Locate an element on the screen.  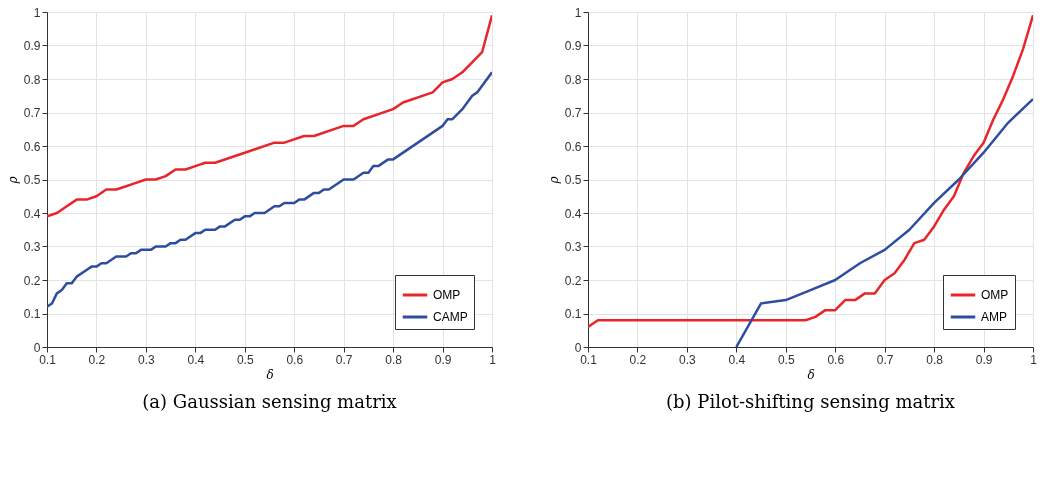
text: (b) Pilot-shifting sensing matrix is located at coordinates (810, 401).